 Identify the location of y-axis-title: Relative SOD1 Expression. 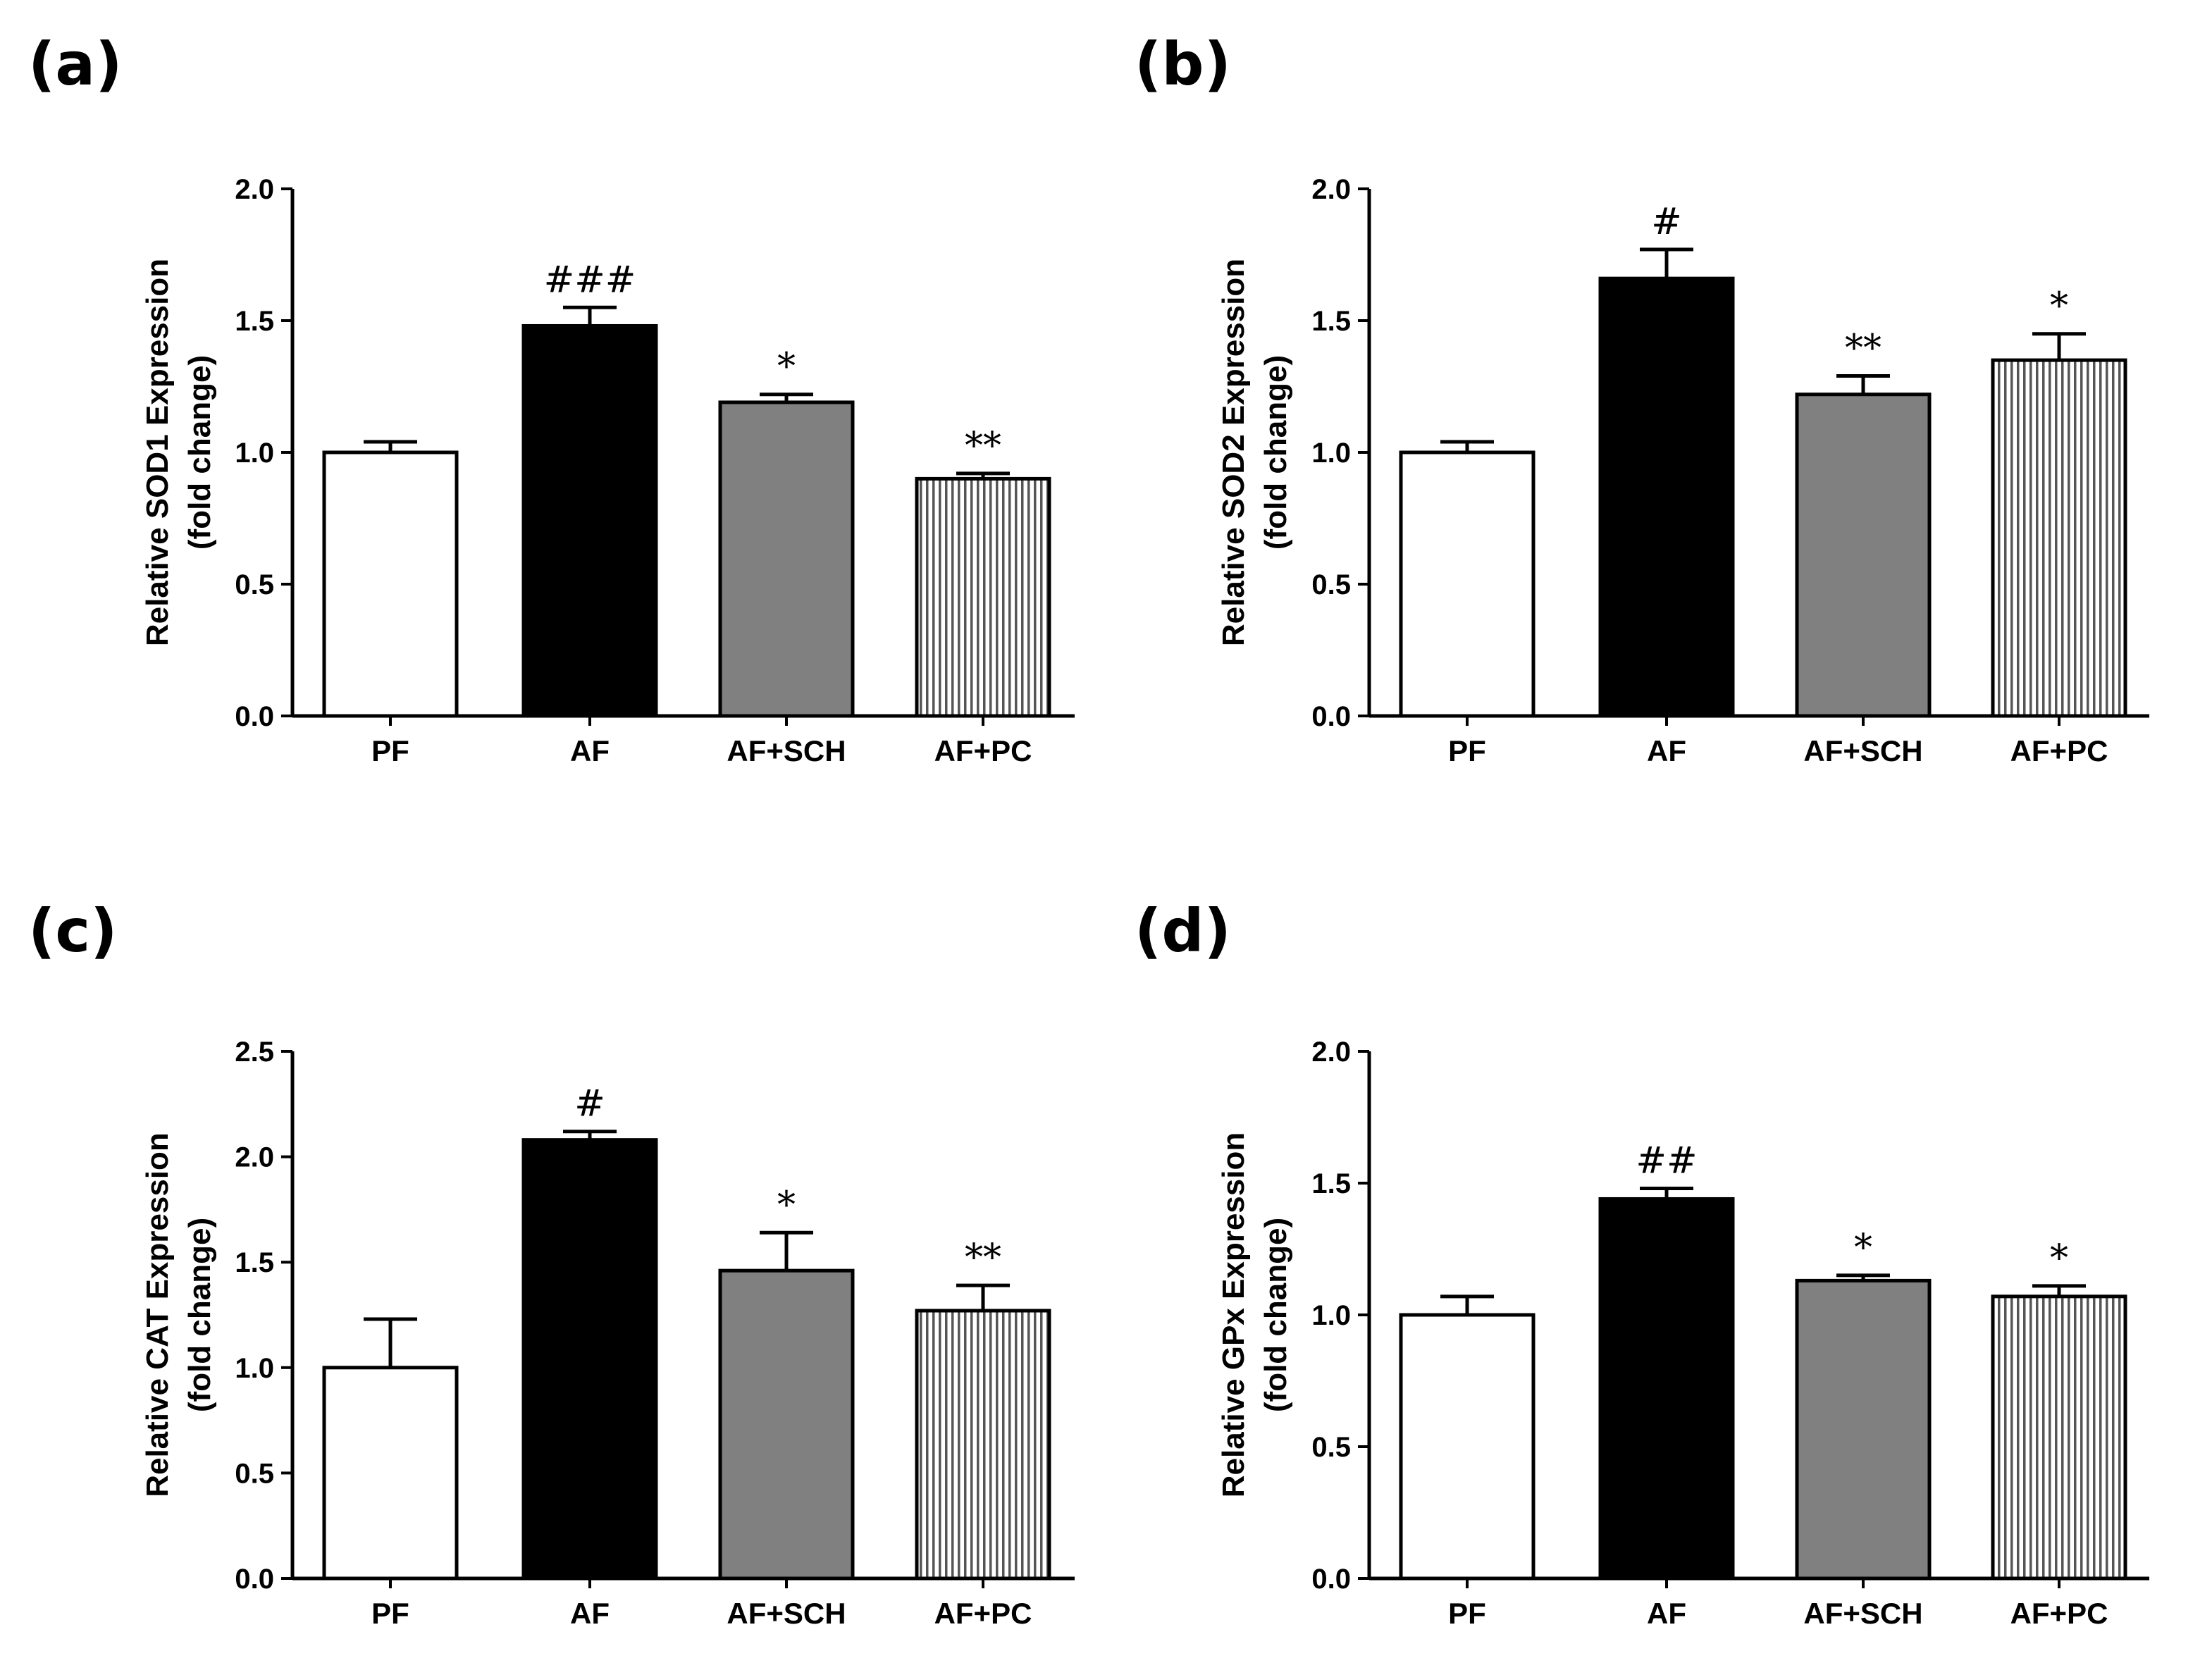
(157, 452).